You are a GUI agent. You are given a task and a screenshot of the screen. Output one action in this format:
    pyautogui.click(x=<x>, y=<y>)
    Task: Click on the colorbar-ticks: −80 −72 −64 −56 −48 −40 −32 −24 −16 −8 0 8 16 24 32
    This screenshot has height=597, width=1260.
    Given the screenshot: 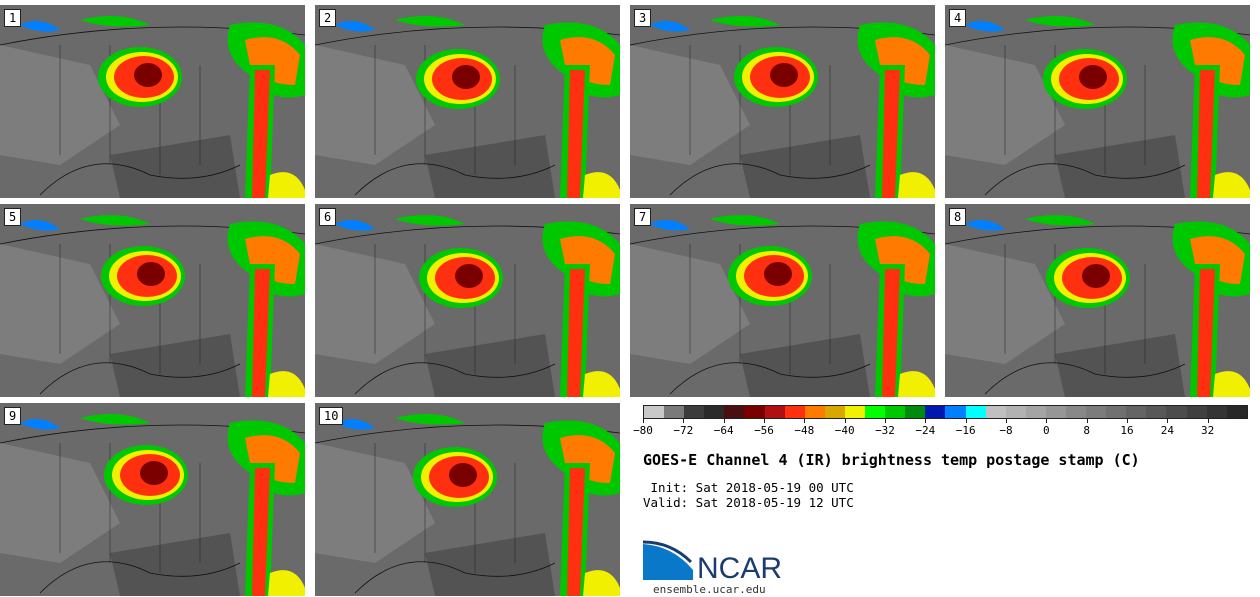 What is the action you would take?
    pyautogui.click(x=940, y=428)
    